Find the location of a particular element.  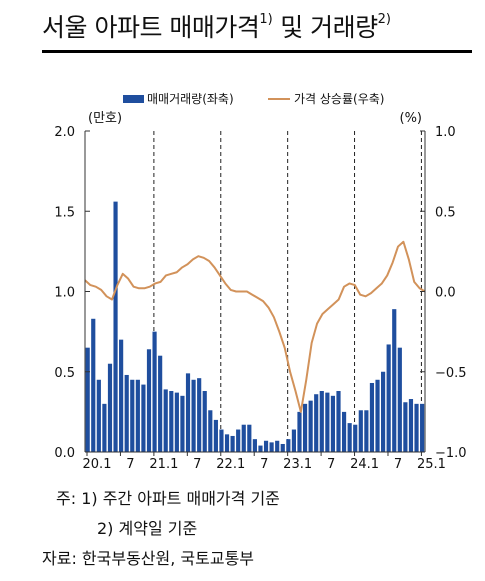

title-footnote-2: 2) is located at coordinates (384, 19).